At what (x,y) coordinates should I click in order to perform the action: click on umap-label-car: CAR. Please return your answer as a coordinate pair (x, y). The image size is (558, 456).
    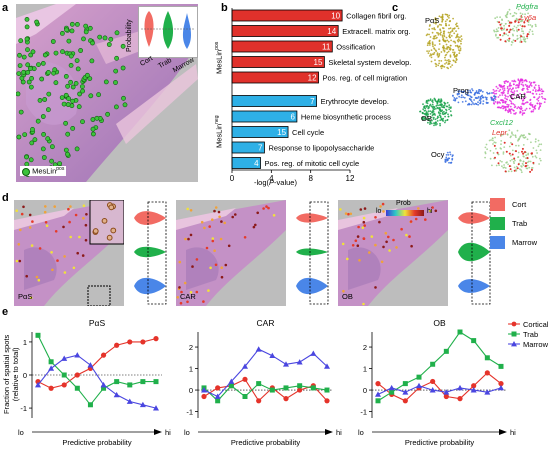
    Looking at the image, I should click on (518, 96).